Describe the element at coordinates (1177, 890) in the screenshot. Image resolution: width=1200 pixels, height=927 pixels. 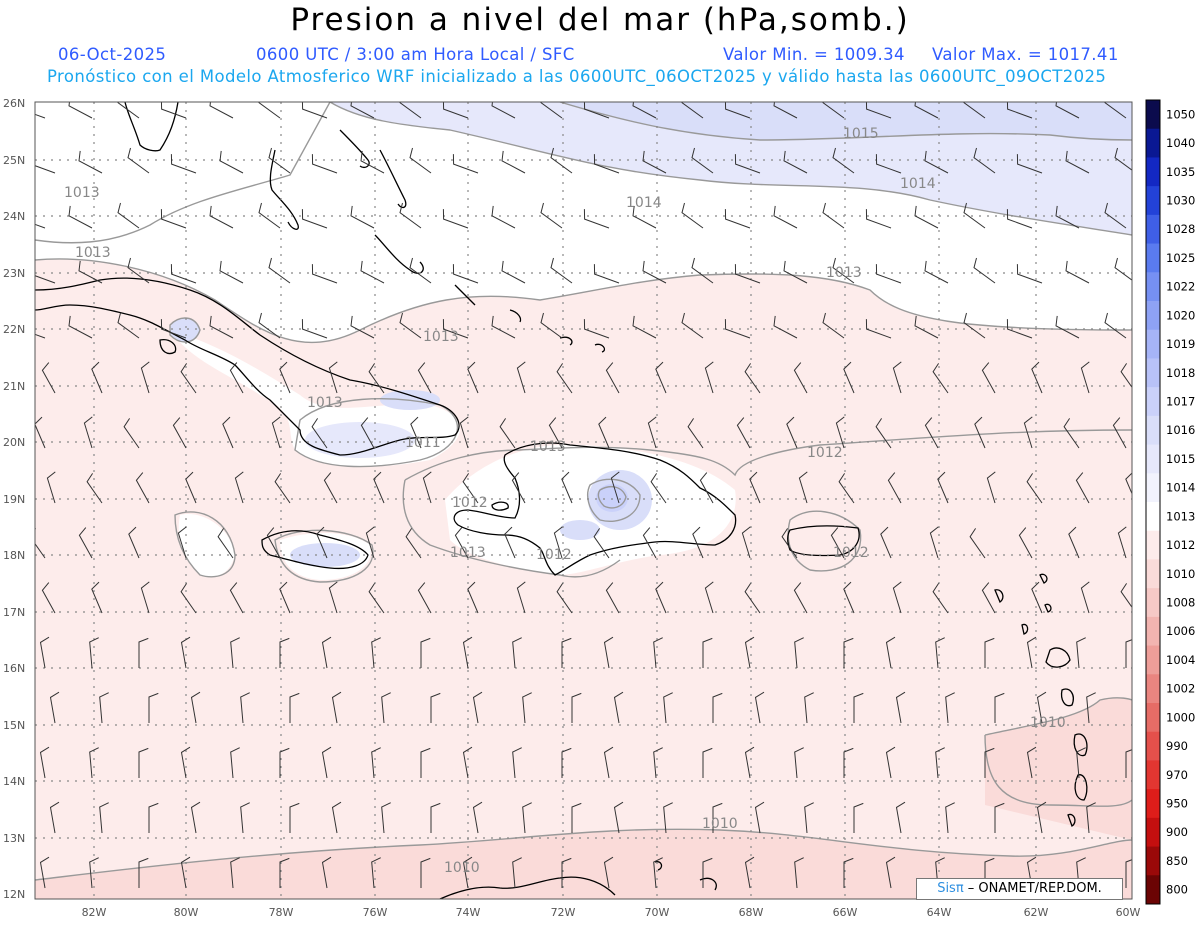
I see `colorbar-label: 800` at that location.